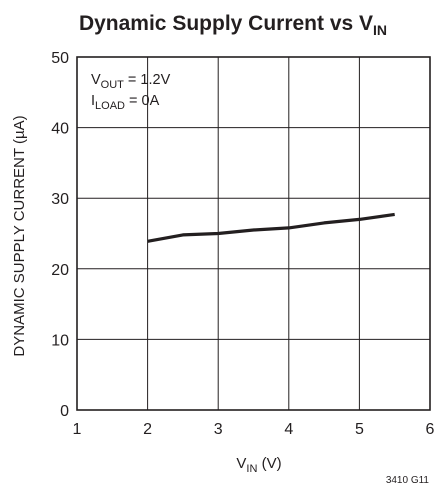 Image resolution: width=435 pixels, height=495 pixels. What do you see at coordinates (77, 429) in the screenshot?
I see `x-tick-label-0: 1` at bounding box center [77, 429].